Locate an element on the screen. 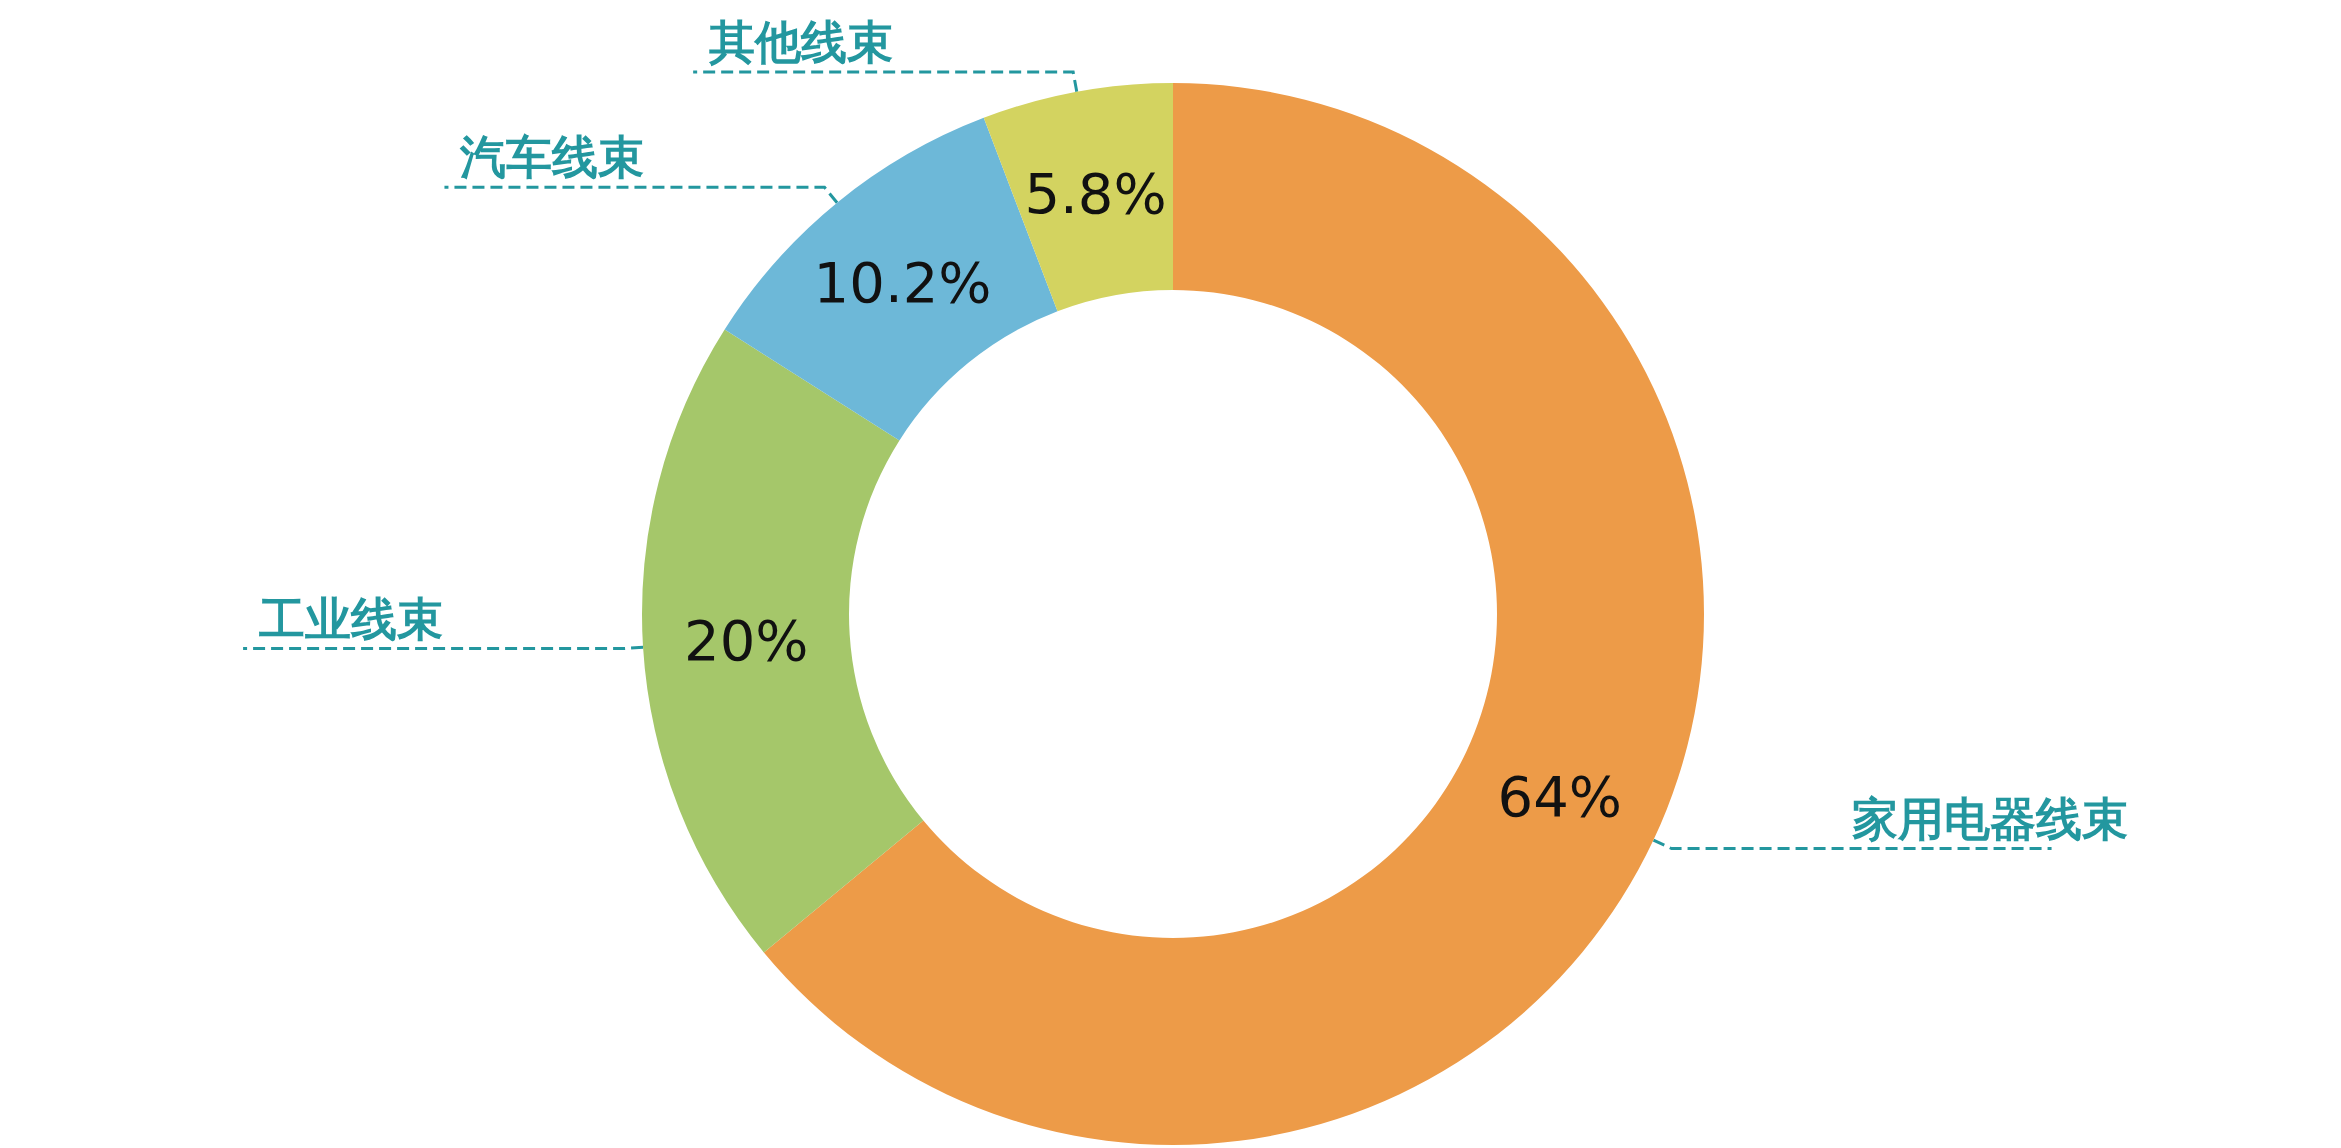 Image resolution: width=2341 pixels, height=1148 pixels. data-label: 64% is located at coordinates (1560, 796).